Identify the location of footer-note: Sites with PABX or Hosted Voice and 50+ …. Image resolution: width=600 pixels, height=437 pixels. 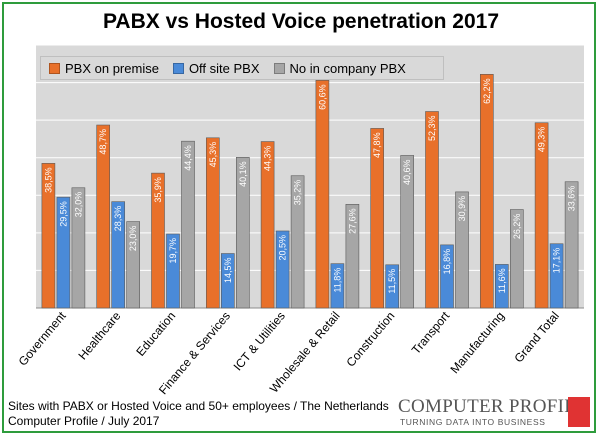
(198, 414).